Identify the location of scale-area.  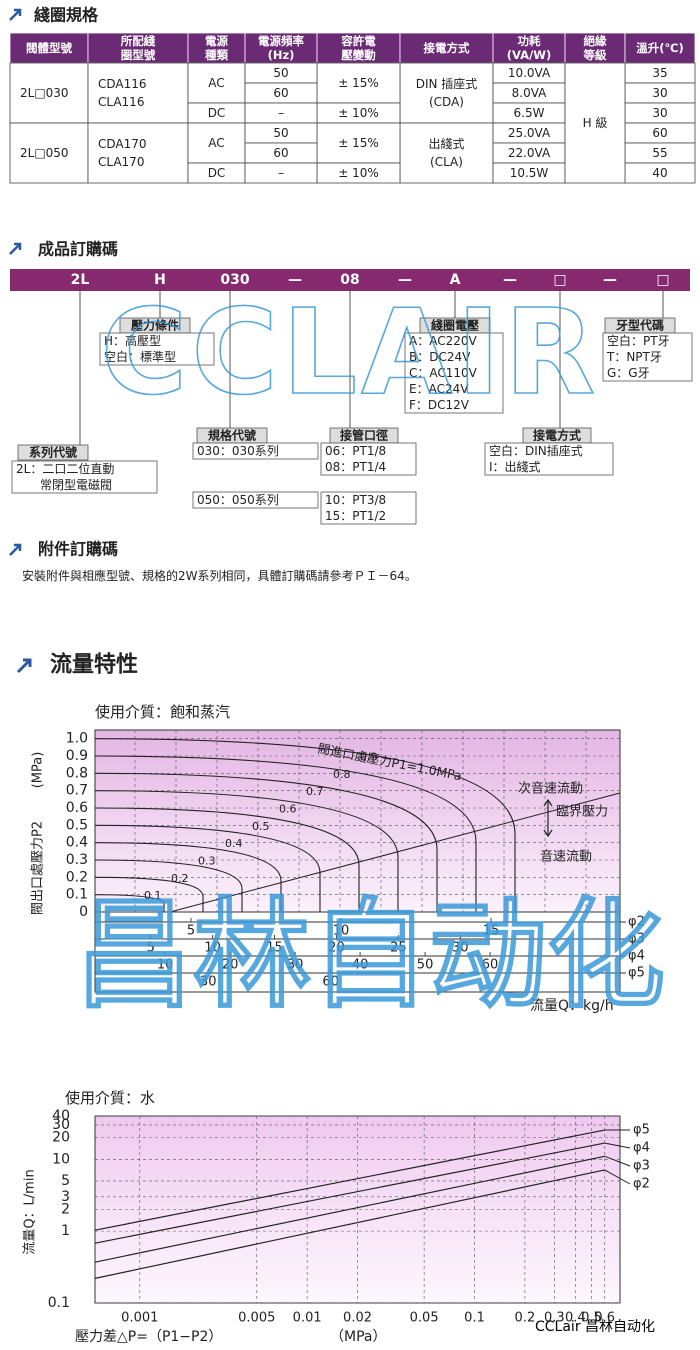
(357, 952).